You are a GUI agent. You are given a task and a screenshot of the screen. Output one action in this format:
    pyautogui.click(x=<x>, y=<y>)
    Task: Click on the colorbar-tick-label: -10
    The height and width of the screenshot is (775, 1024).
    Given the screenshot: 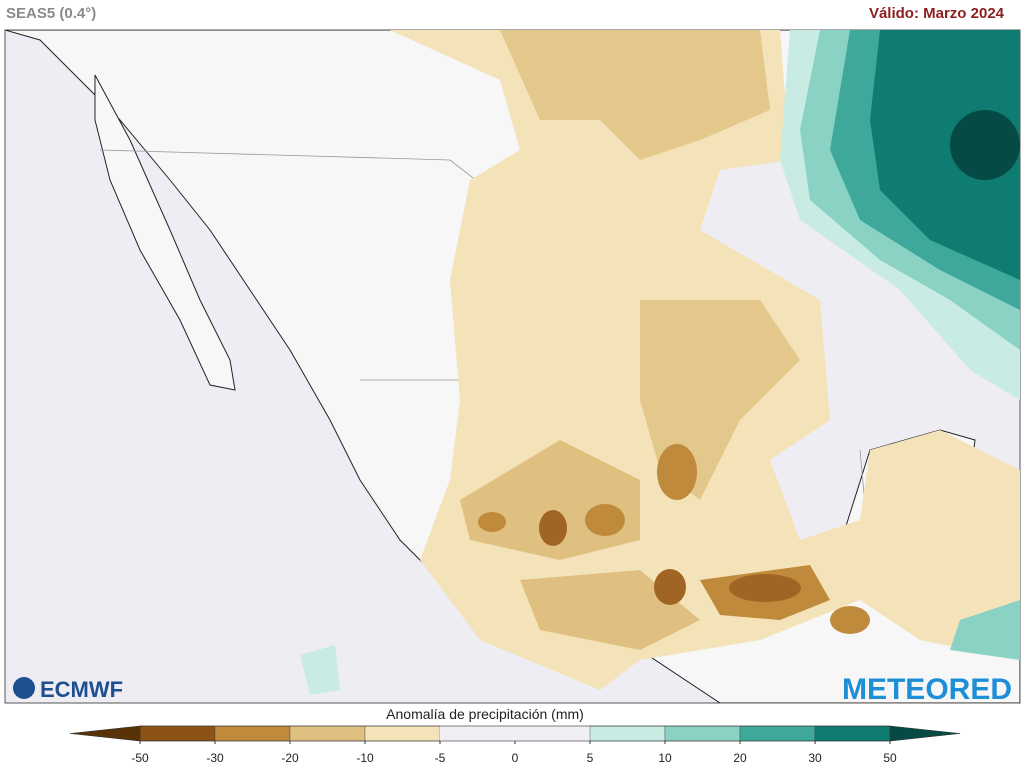 What is the action you would take?
    pyautogui.click(x=365, y=758)
    